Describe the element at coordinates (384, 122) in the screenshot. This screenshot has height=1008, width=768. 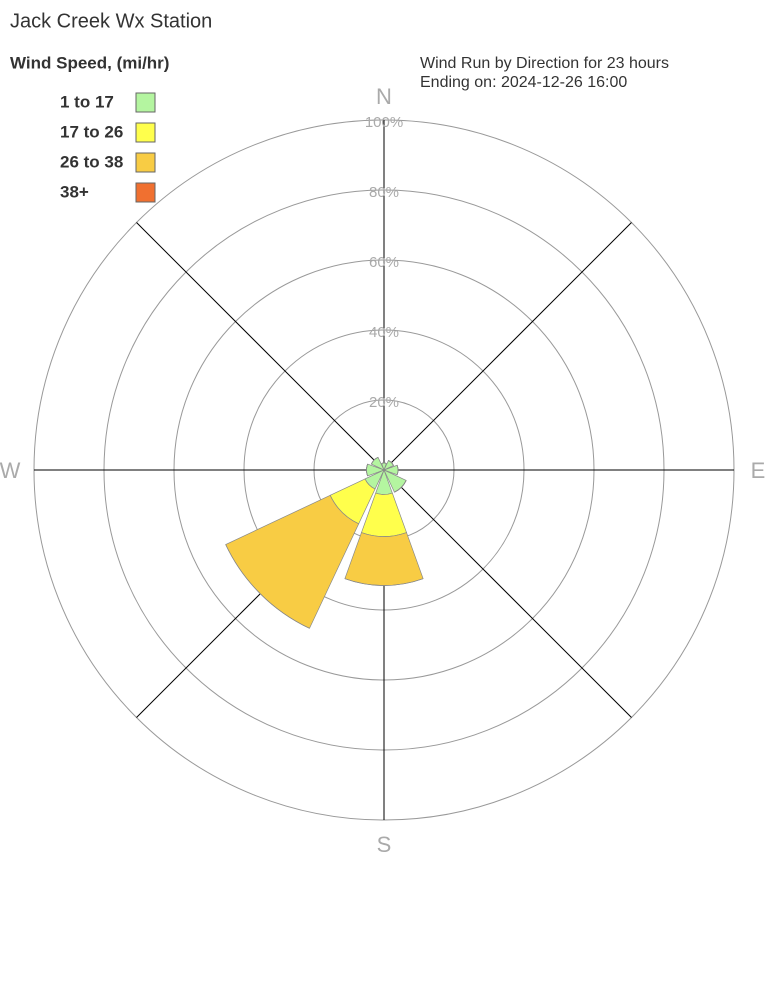
I see `r-tick-label: 100%` at that location.